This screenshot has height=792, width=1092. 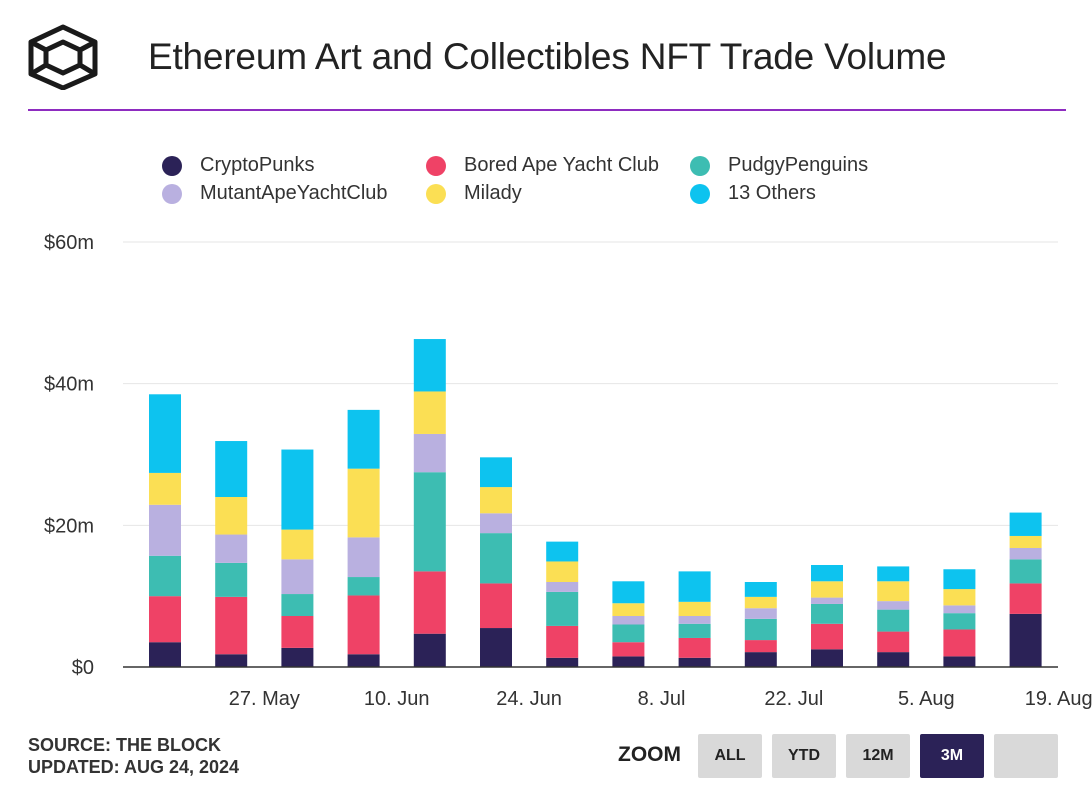 What do you see at coordinates (257, 165) in the screenshot?
I see `legend-label: CryptoPunks` at bounding box center [257, 165].